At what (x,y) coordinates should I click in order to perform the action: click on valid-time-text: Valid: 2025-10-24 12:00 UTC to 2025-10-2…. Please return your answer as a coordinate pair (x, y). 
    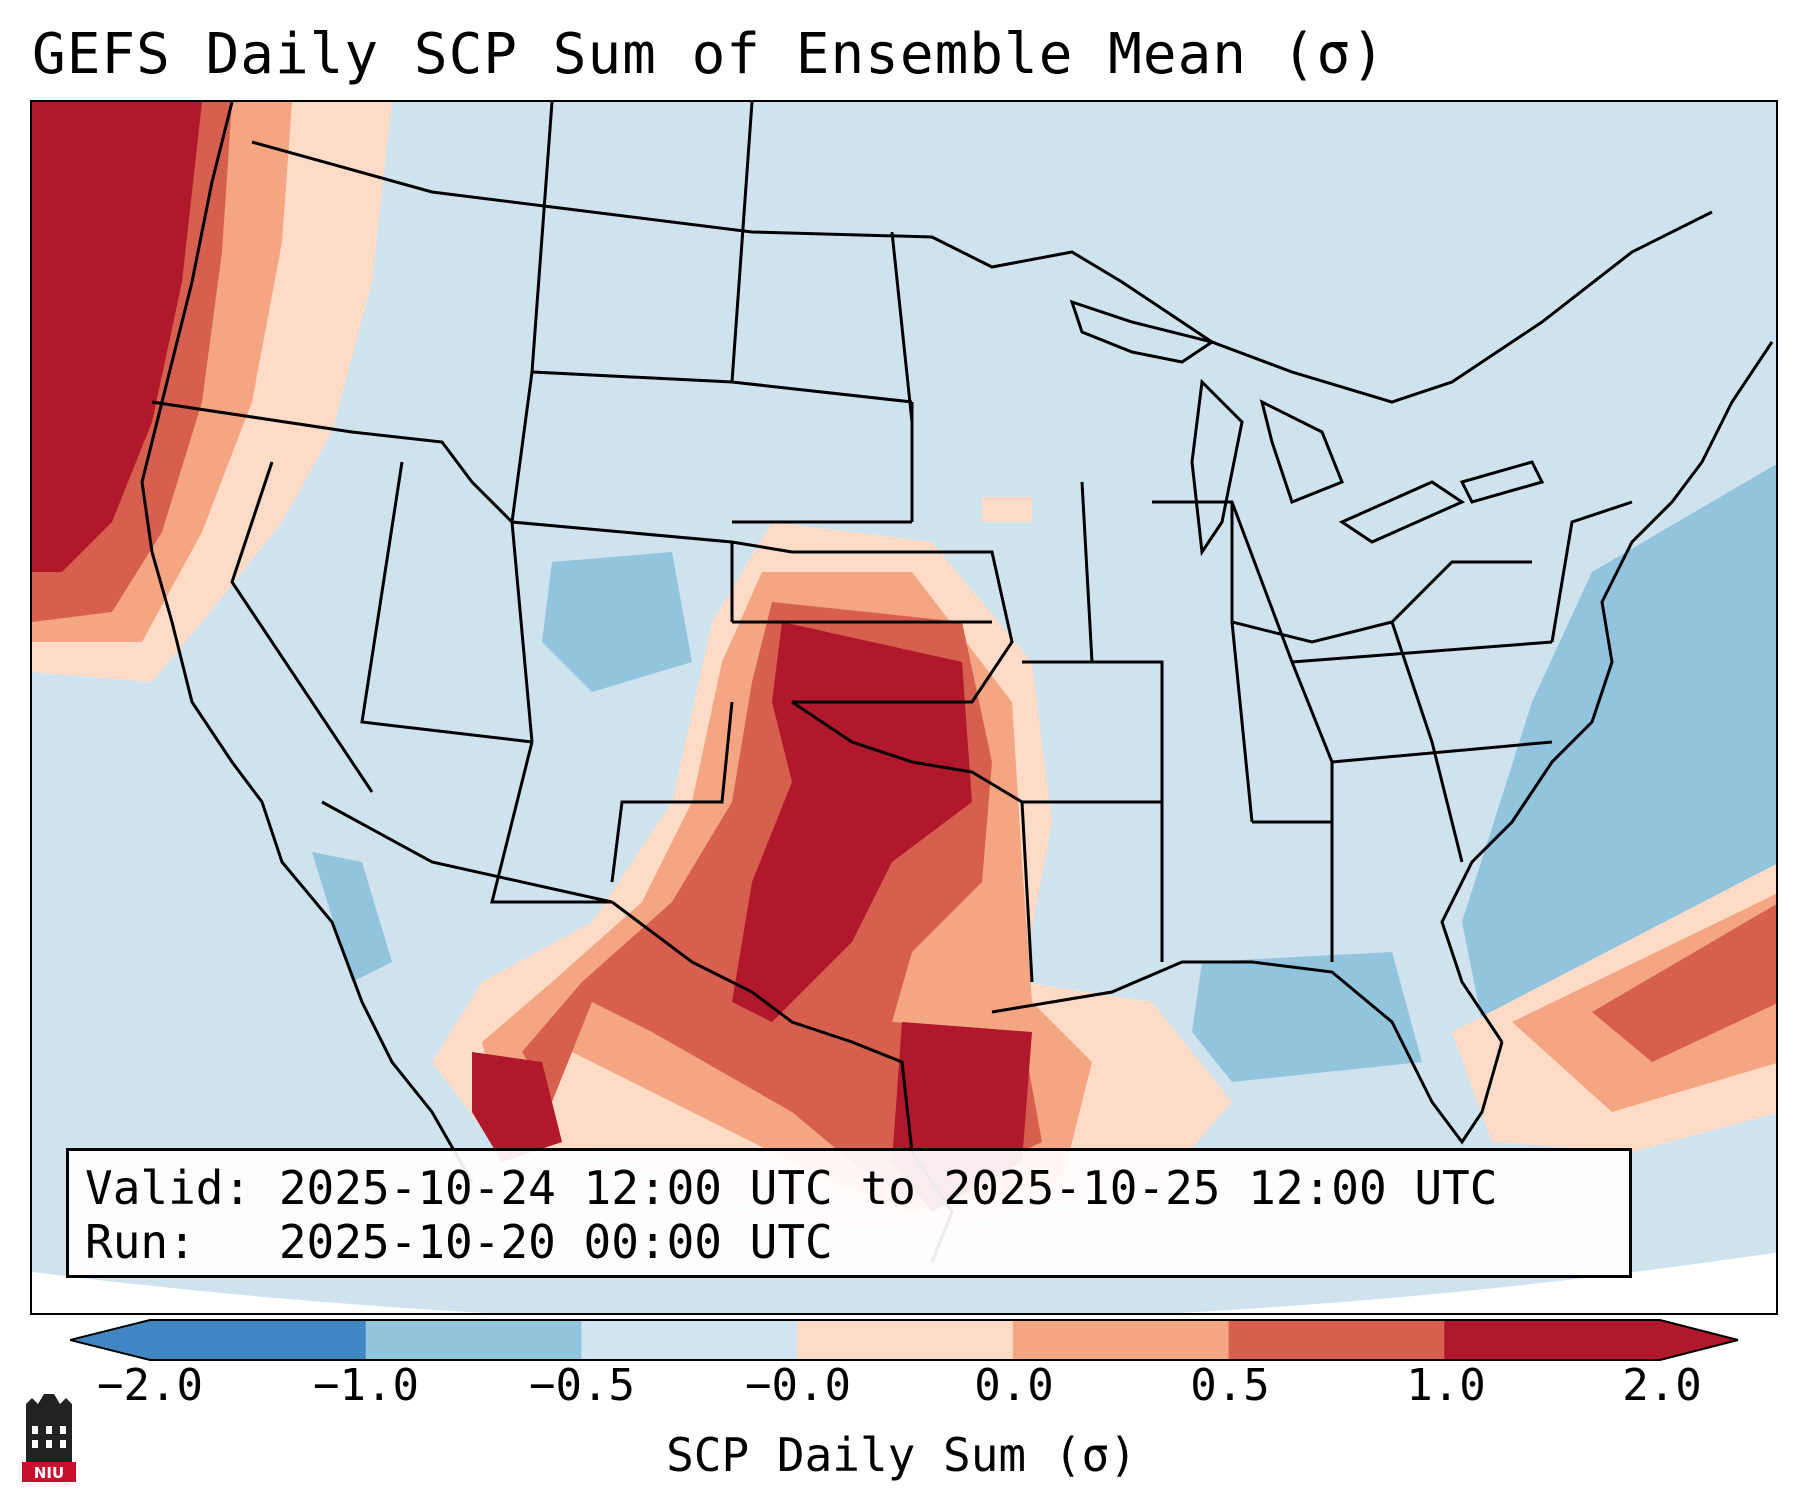
    Looking at the image, I should click on (791, 1188).